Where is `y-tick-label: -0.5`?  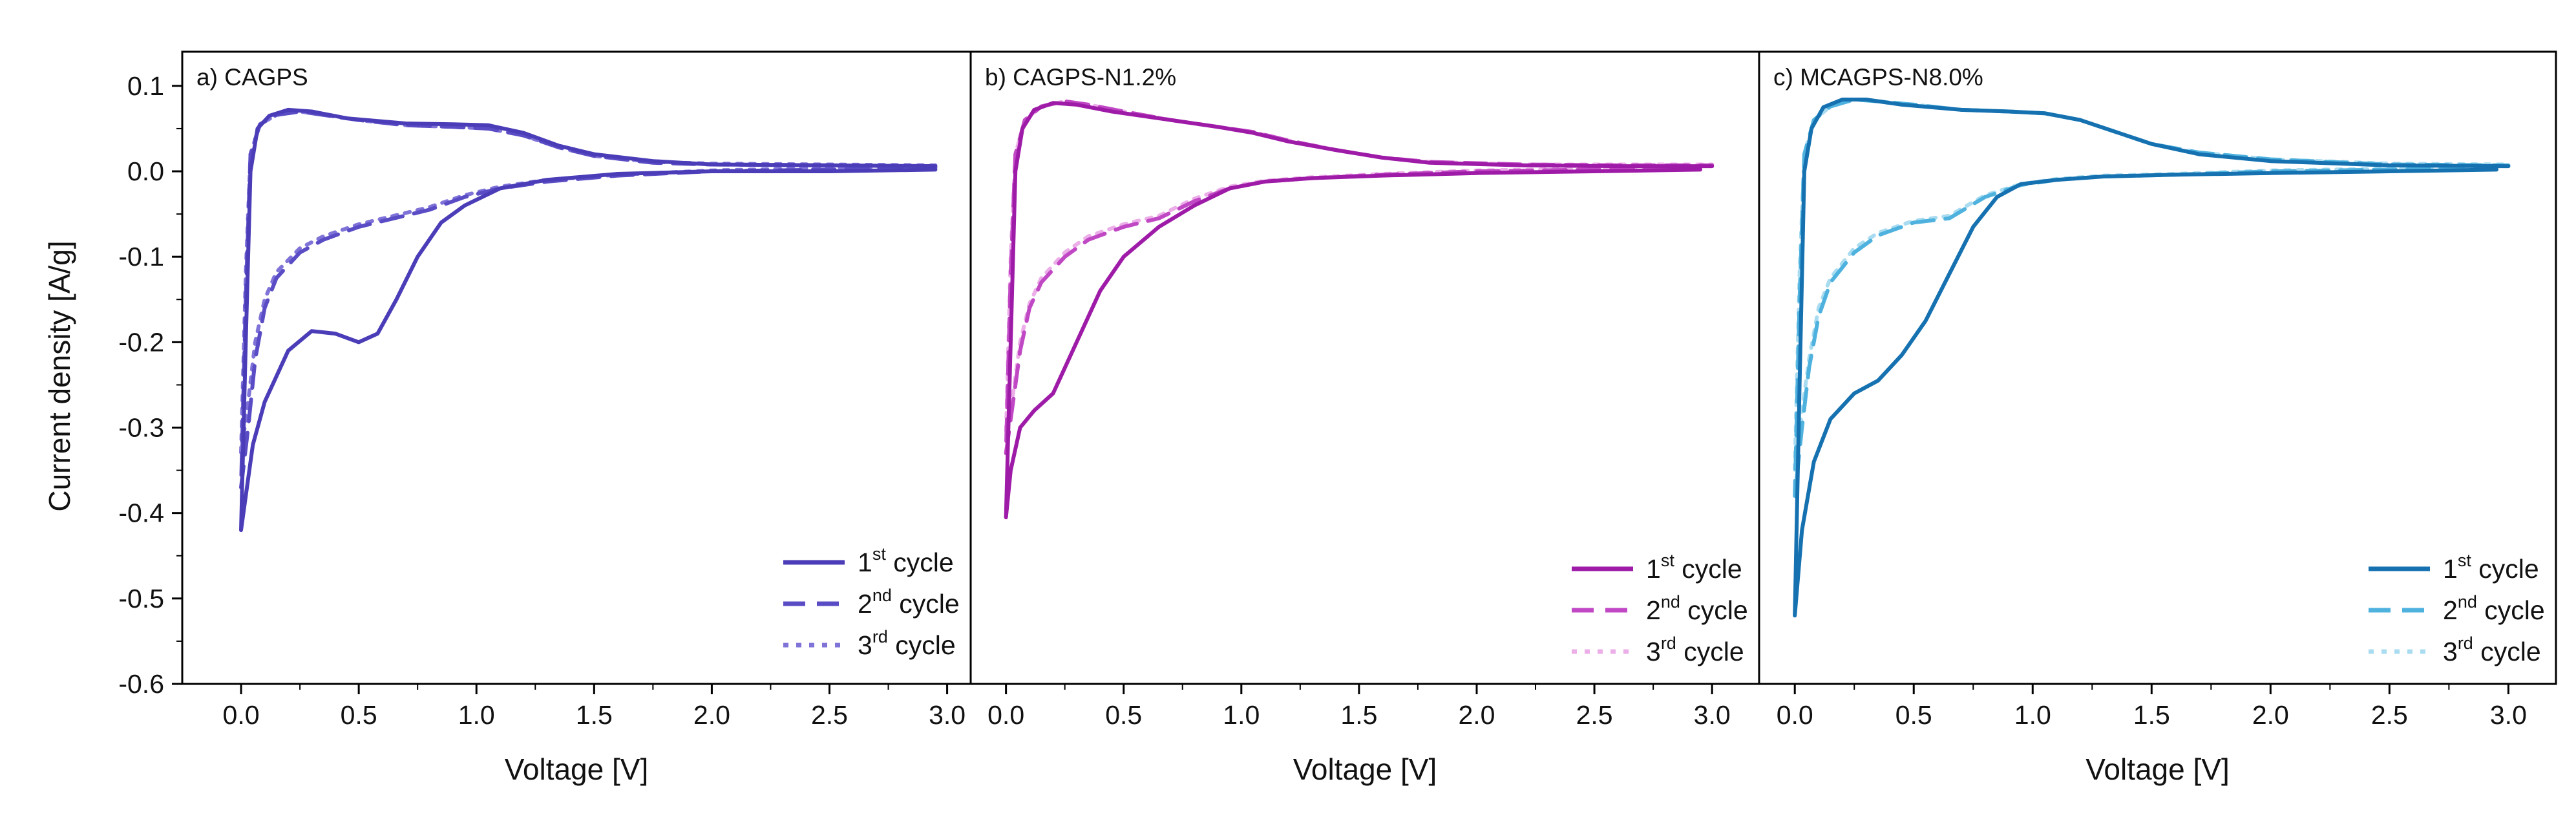 y-tick-label: -0.5 is located at coordinates (141, 599).